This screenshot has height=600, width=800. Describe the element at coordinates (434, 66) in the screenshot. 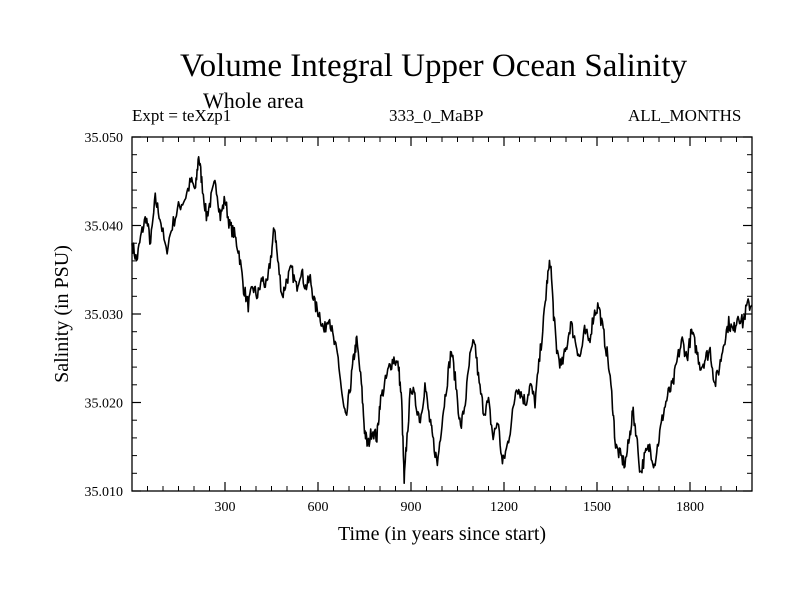

I see `chart-title: Volume Integral Upper Ocean Salinity` at that location.